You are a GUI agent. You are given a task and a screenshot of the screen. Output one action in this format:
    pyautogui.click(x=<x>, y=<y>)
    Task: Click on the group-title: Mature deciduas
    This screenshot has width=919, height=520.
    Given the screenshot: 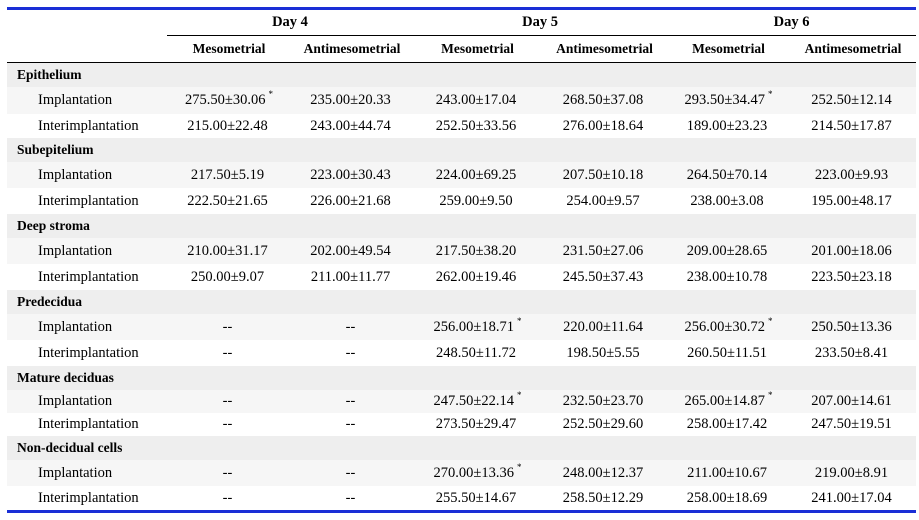 What is the action you would take?
    pyautogui.click(x=462, y=378)
    